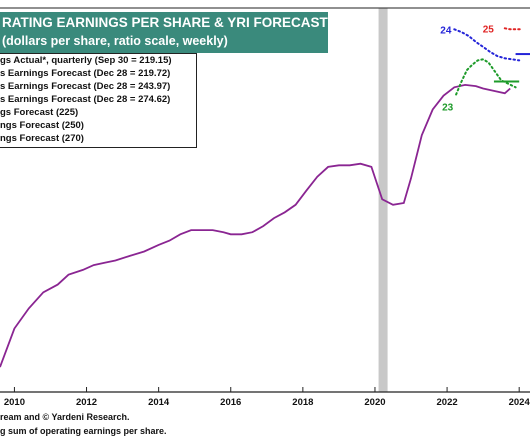  I want to click on x-tick-label: 2014, so click(159, 402).